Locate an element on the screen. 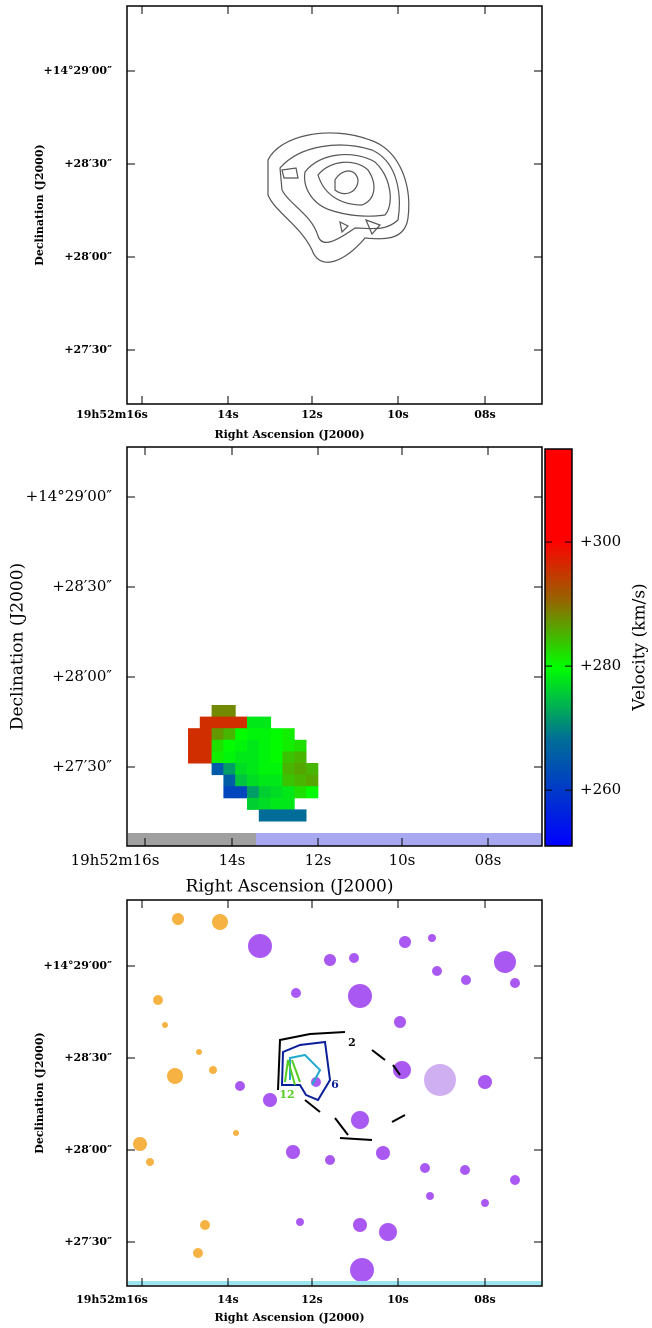  colorbar-tick-label: +280 is located at coordinates (600, 665).